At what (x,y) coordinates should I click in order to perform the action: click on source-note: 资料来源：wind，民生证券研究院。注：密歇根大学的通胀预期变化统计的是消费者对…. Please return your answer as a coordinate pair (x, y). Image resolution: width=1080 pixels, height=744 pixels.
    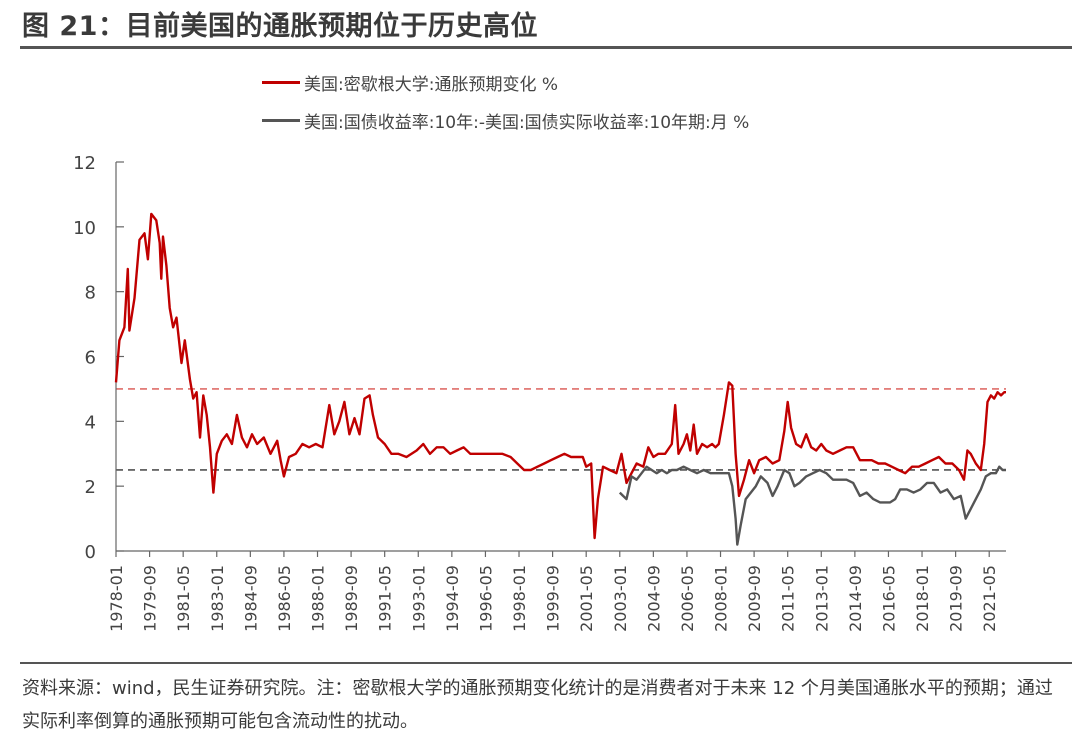
    Looking at the image, I should click on (537, 705).